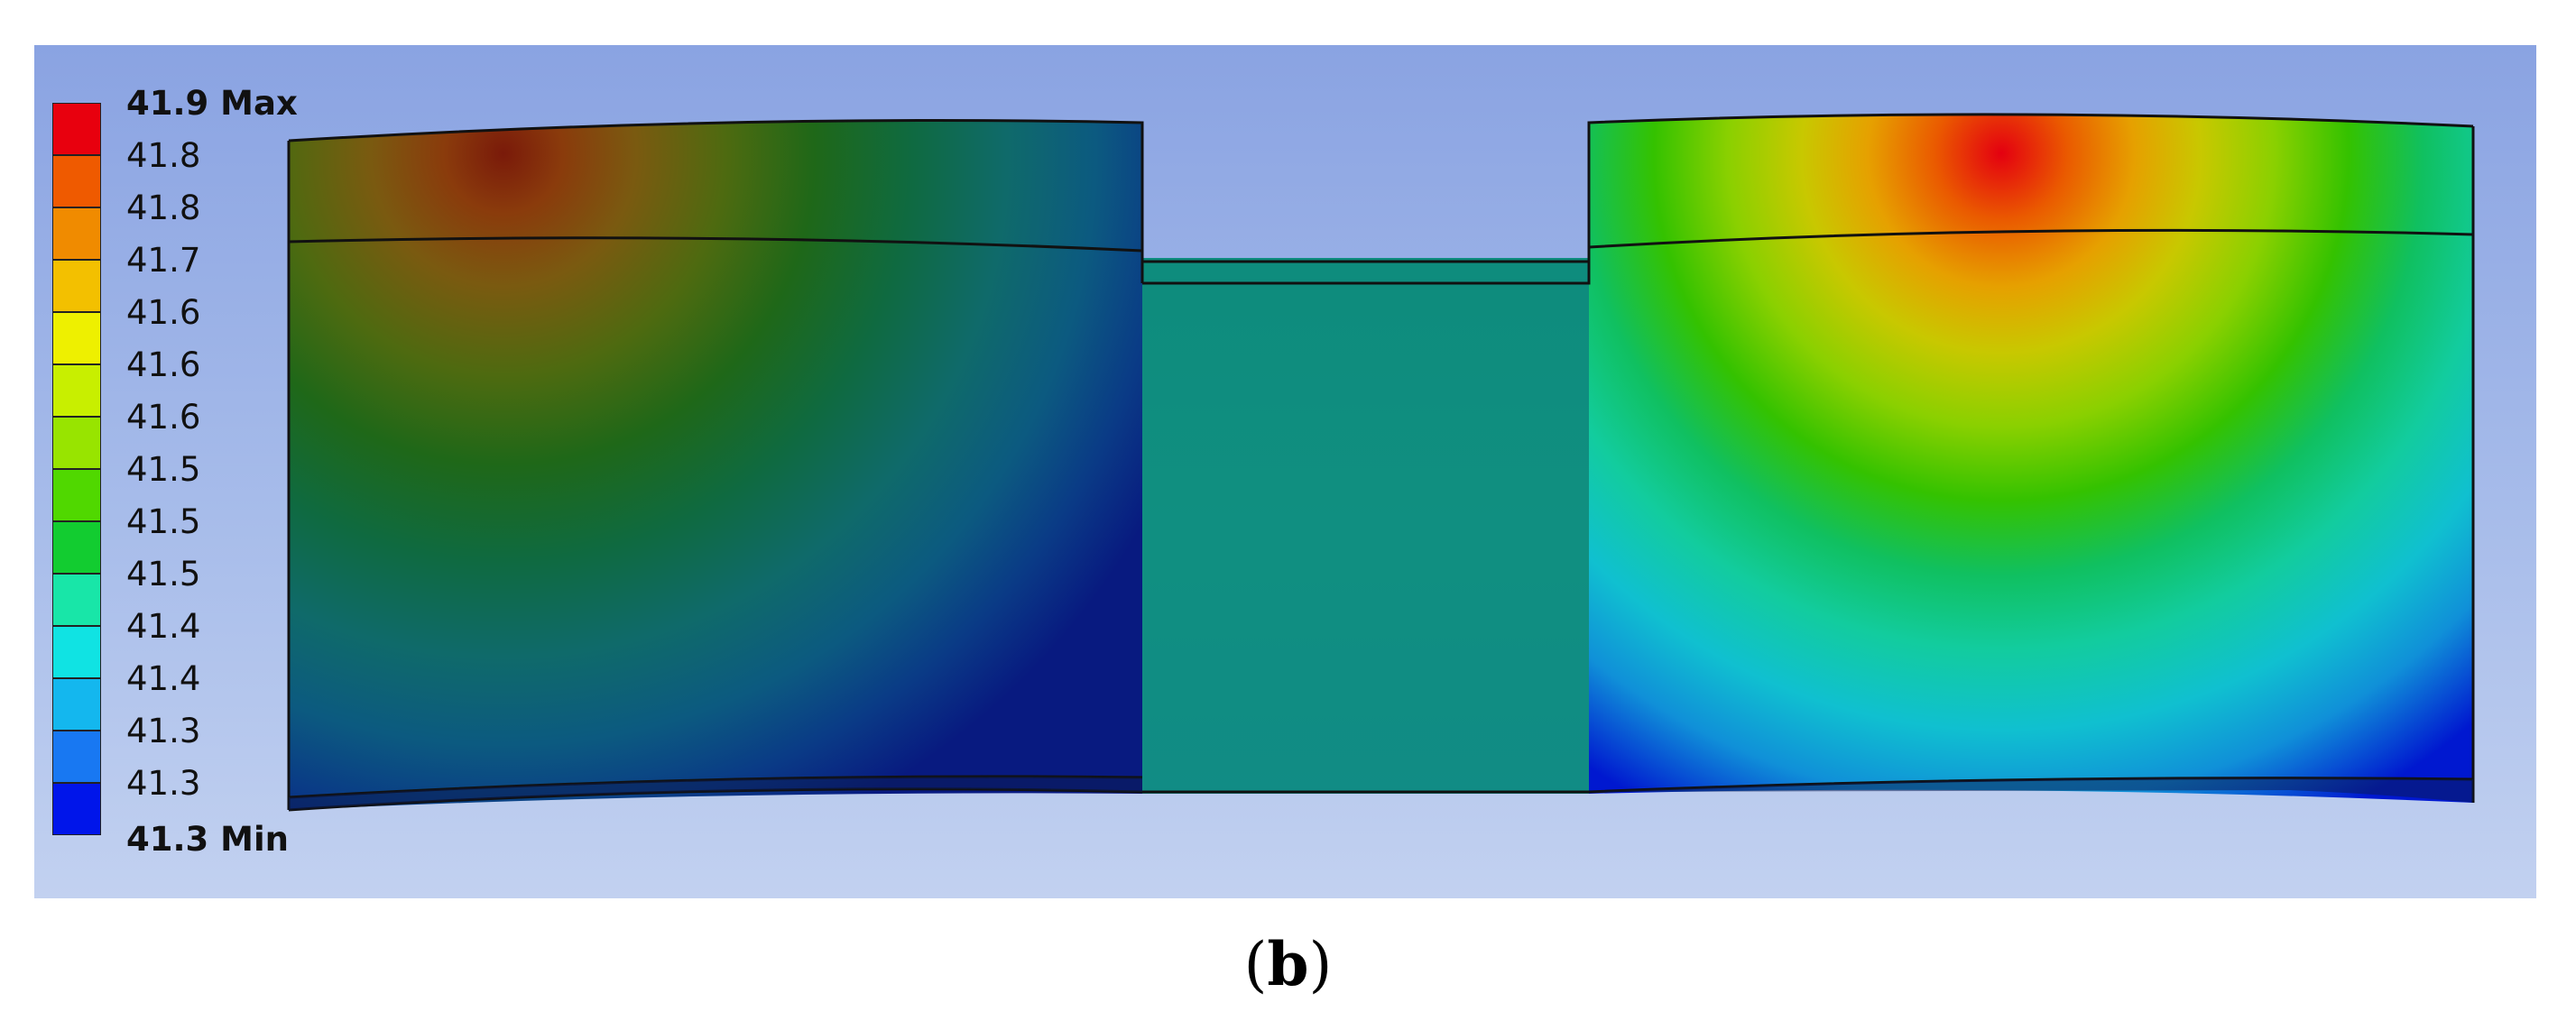 The width and height of the screenshot is (2576, 1021). I want to click on caption-letter: b, so click(1288, 964).